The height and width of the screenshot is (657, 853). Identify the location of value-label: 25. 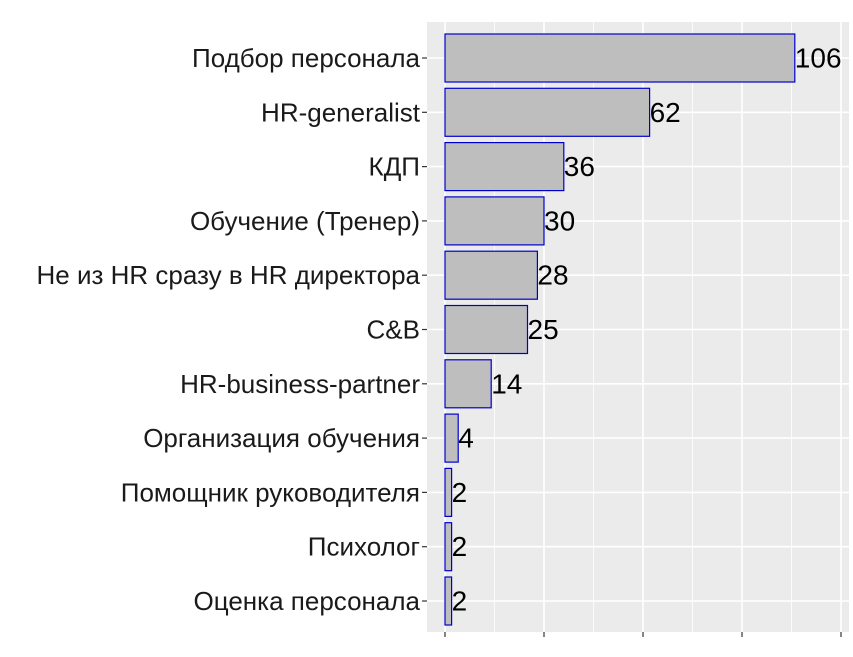
(543, 329).